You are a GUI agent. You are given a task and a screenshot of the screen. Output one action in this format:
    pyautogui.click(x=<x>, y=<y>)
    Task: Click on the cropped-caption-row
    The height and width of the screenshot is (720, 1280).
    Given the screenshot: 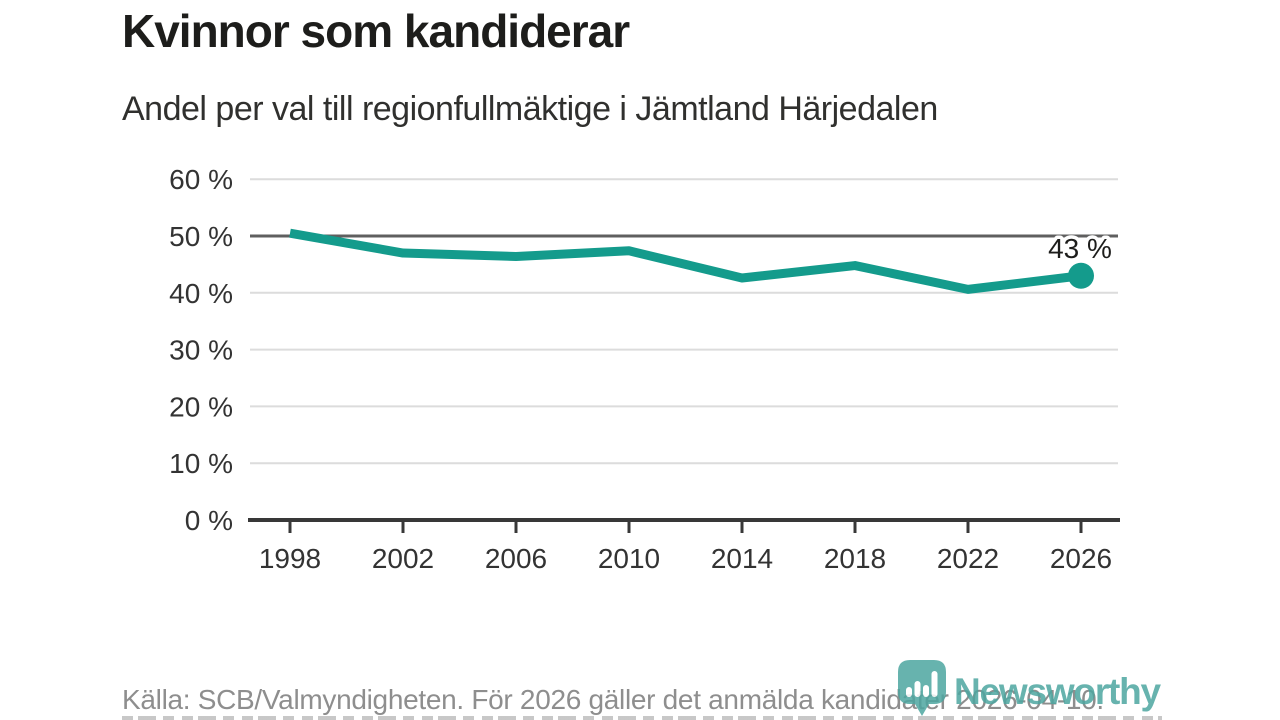 What is the action you would take?
    pyautogui.click(x=642, y=718)
    